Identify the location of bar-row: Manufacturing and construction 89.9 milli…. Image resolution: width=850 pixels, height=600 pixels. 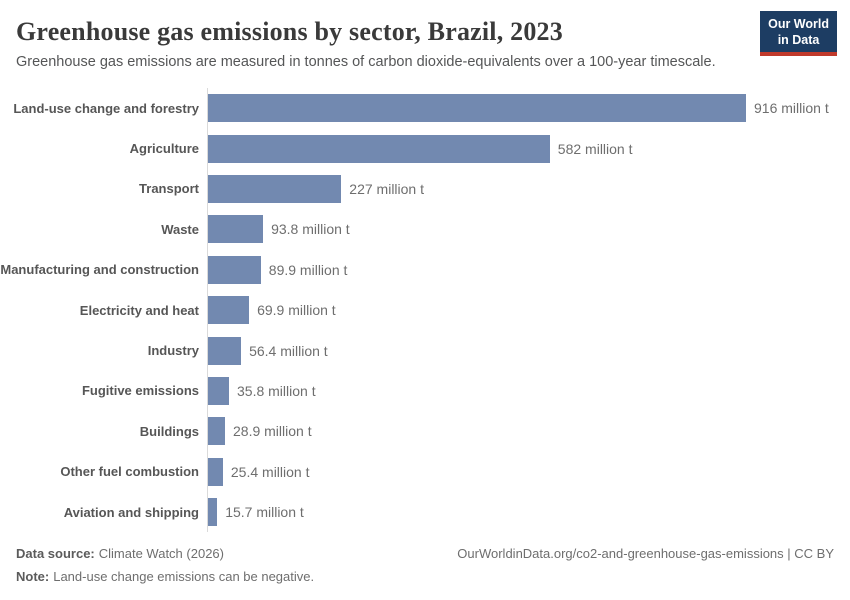
(417, 269).